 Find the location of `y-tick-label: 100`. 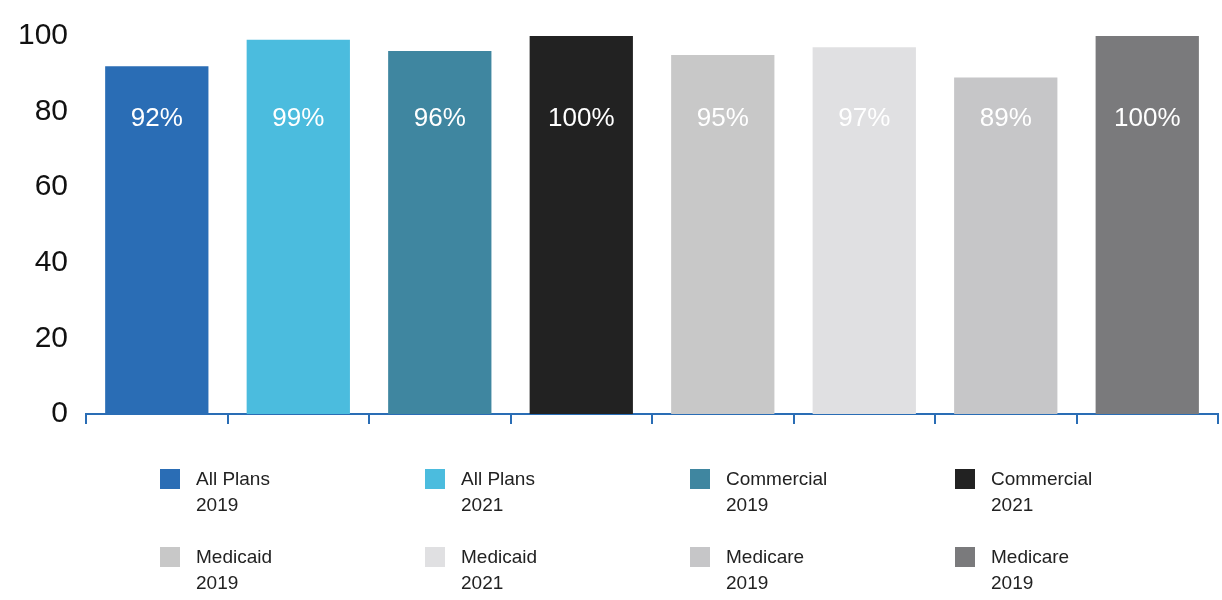

y-tick-label: 100 is located at coordinates (43, 34).